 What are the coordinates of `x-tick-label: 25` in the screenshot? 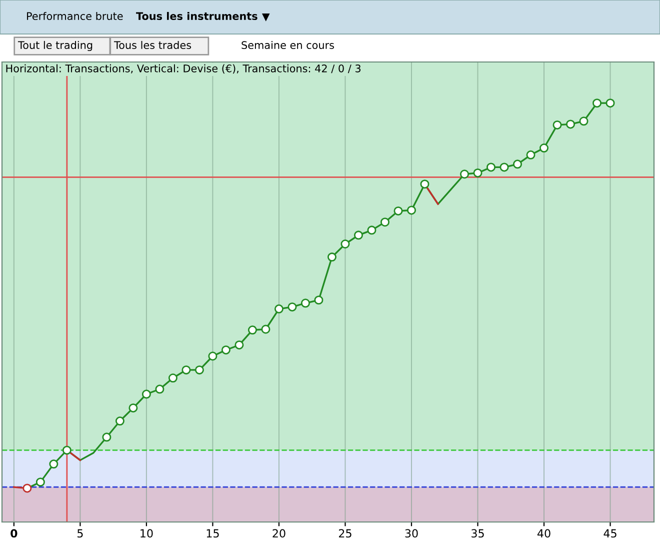 It's located at (345, 533).